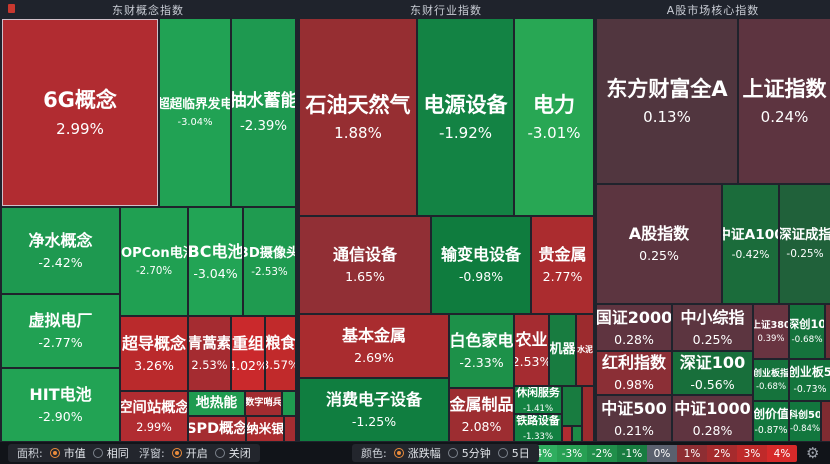 The image size is (830, 464). I want to click on tile-value: 0.25%, so click(712, 339).